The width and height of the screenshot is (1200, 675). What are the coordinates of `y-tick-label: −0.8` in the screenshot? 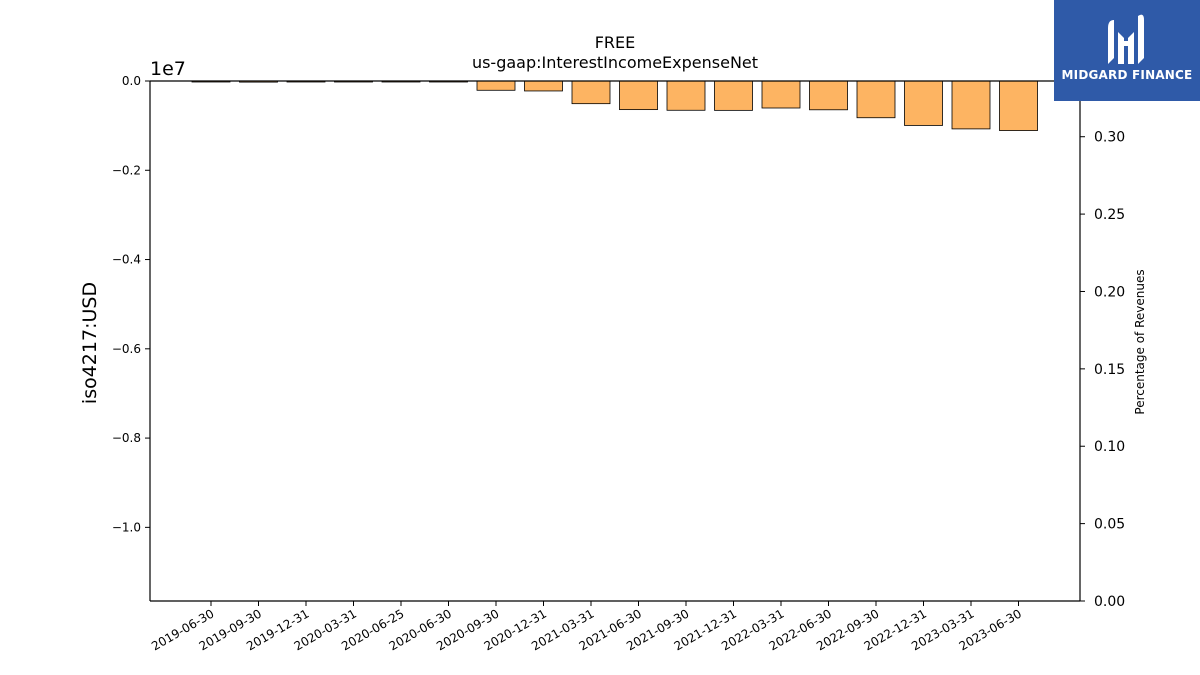 It's located at (126, 438).